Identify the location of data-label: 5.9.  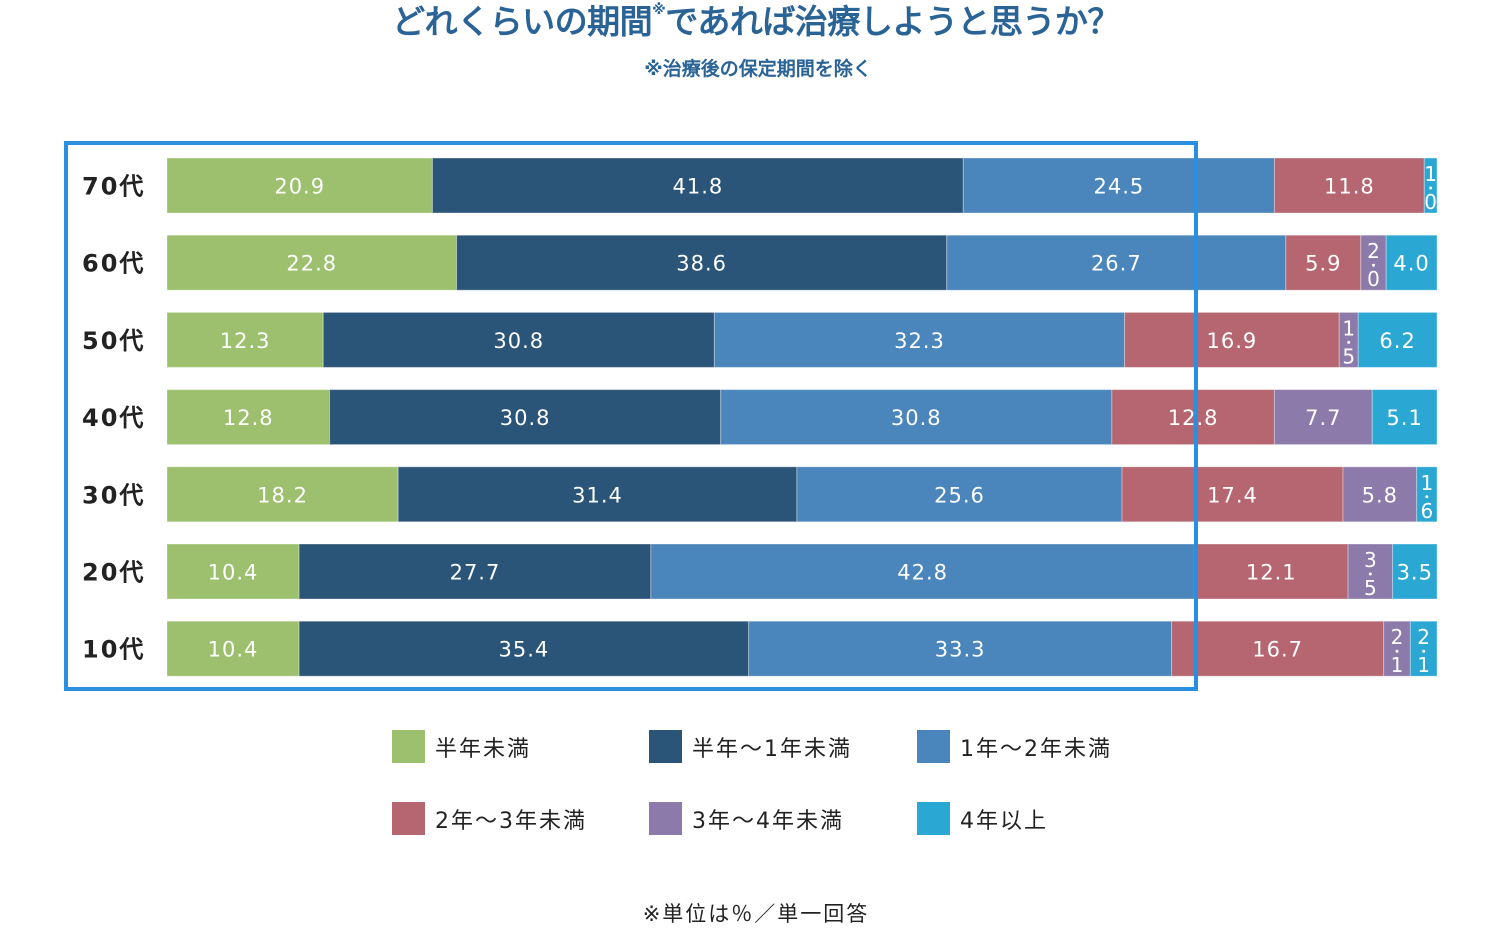
(1323, 264).